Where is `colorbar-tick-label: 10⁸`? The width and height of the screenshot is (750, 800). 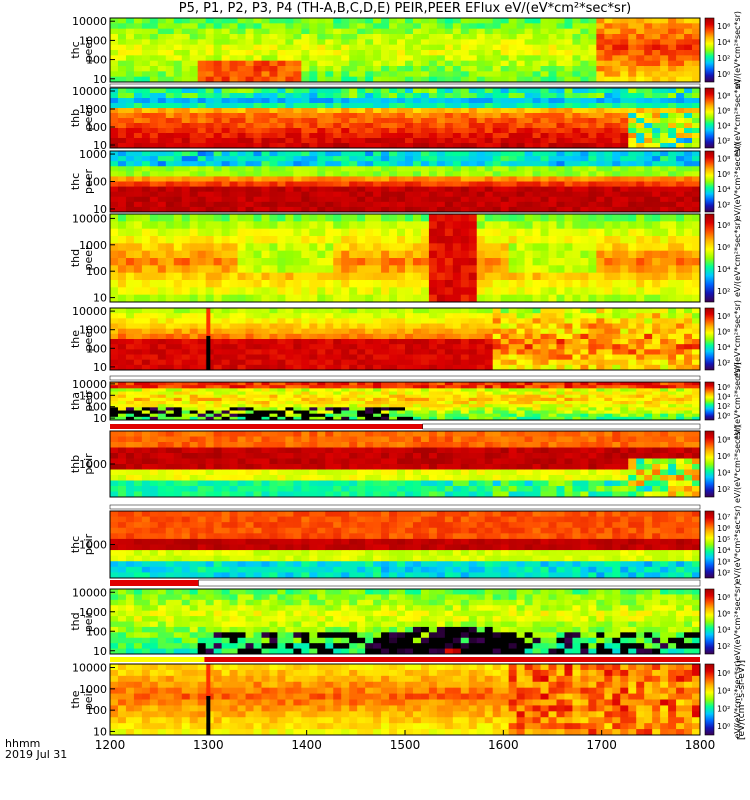
colorbar-tick-label: 10⁸ is located at coordinates (723, 159).